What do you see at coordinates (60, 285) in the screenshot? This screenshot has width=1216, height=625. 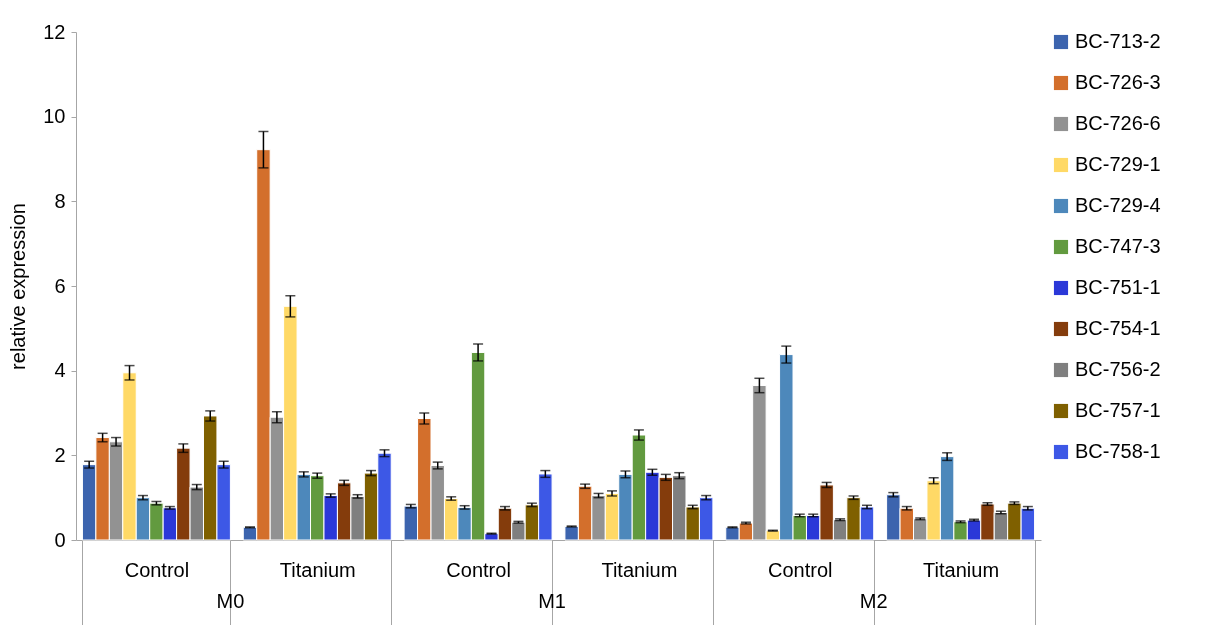 I see `y-tick-label: 6` at bounding box center [60, 285].